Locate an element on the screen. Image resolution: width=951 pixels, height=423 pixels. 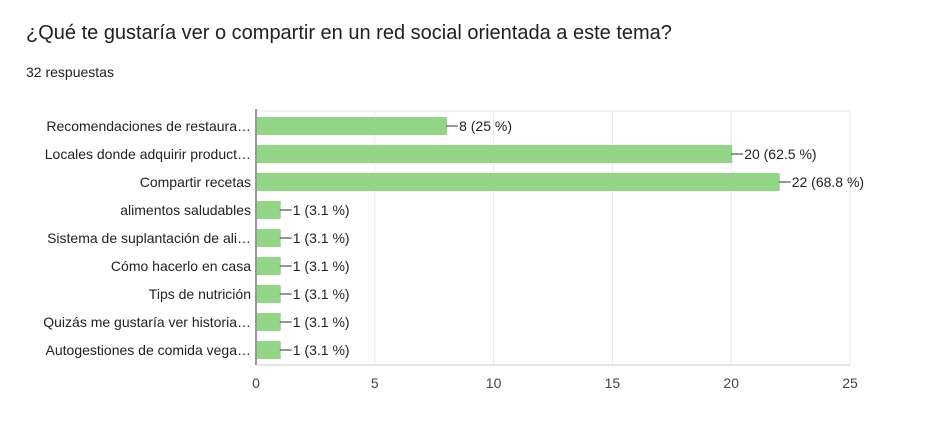
category-label: Cómo hacerlo en casa is located at coordinates (181, 266).